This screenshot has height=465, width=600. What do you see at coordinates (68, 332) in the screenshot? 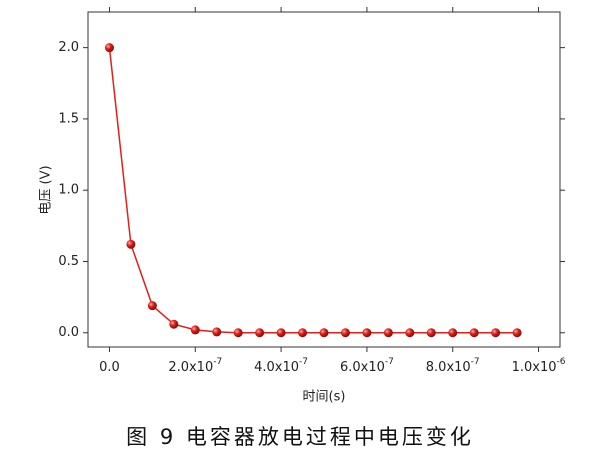
I see `y-tick-label: 0.0` at bounding box center [68, 332].